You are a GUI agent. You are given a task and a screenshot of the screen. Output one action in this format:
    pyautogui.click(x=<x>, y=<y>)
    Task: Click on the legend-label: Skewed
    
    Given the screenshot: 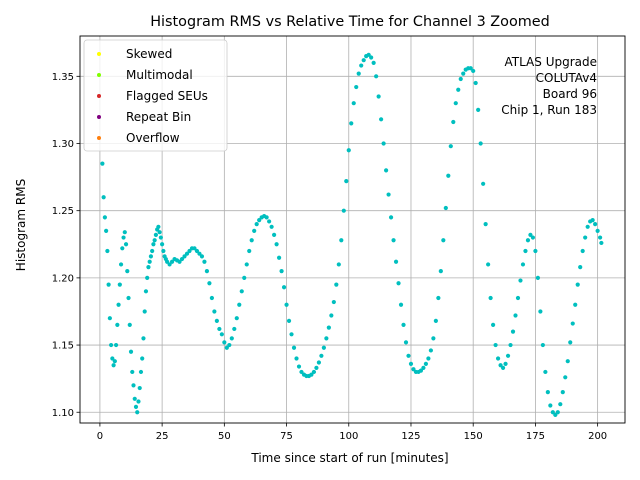 What is the action you would take?
    pyautogui.click(x=149, y=54)
    